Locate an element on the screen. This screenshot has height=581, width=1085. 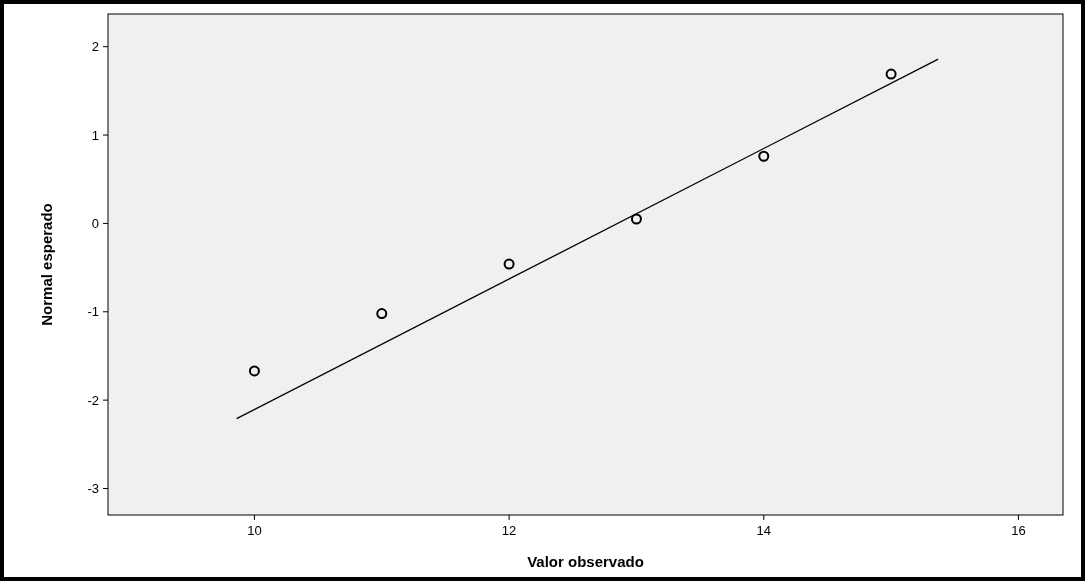
x-axis-title: Valor observado is located at coordinates (585, 561).